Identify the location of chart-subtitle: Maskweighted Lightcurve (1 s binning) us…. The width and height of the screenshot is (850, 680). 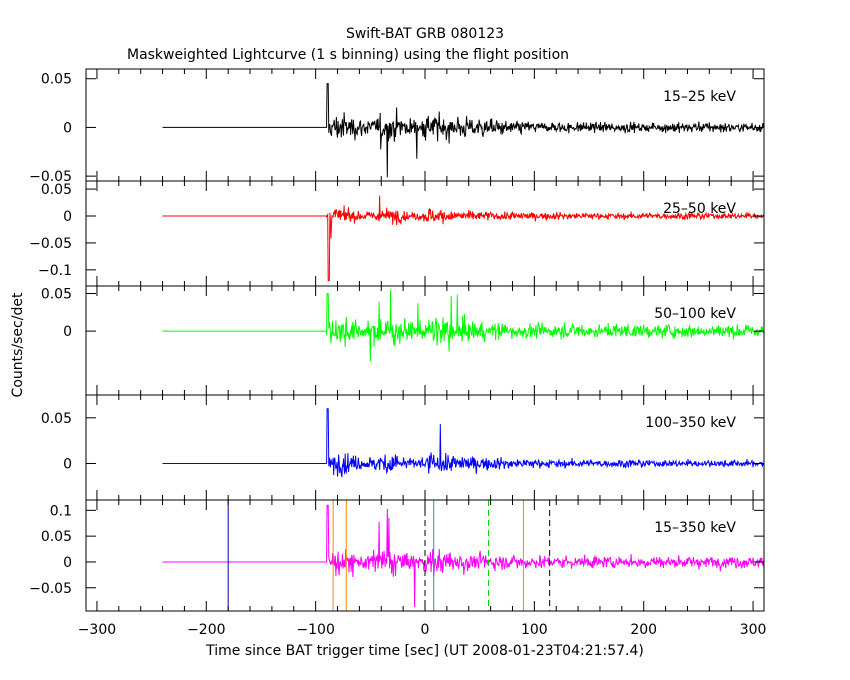
(348, 55).